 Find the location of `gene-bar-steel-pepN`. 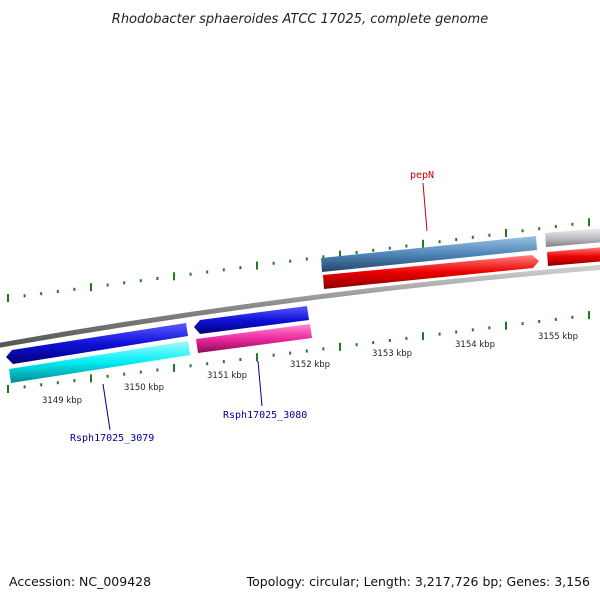

gene-bar-steel-pepN is located at coordinates (429, 254).